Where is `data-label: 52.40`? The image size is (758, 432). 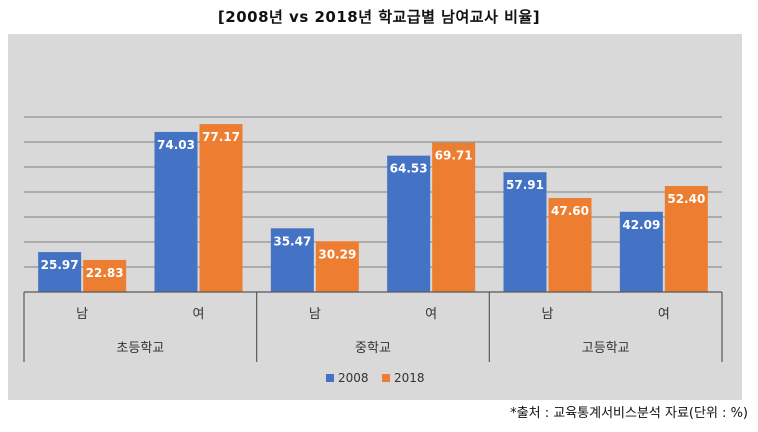 data-label: 52.40 is located at coordinates (686, 199).